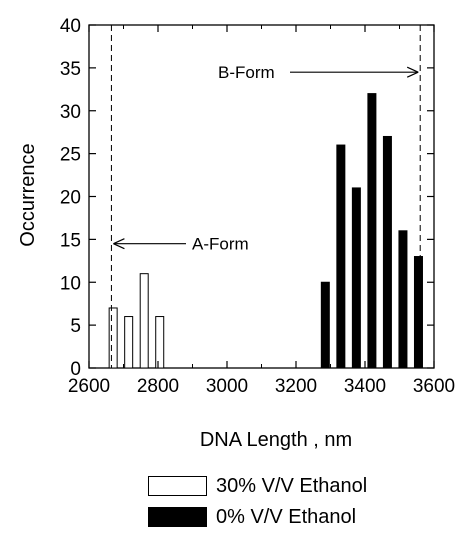 This screenshot has width=466, height=534. What do you see at coordinates (70, 69) in the screenshot?
I see `y-tick-label-35: 35` at bounding box center [70, 69].